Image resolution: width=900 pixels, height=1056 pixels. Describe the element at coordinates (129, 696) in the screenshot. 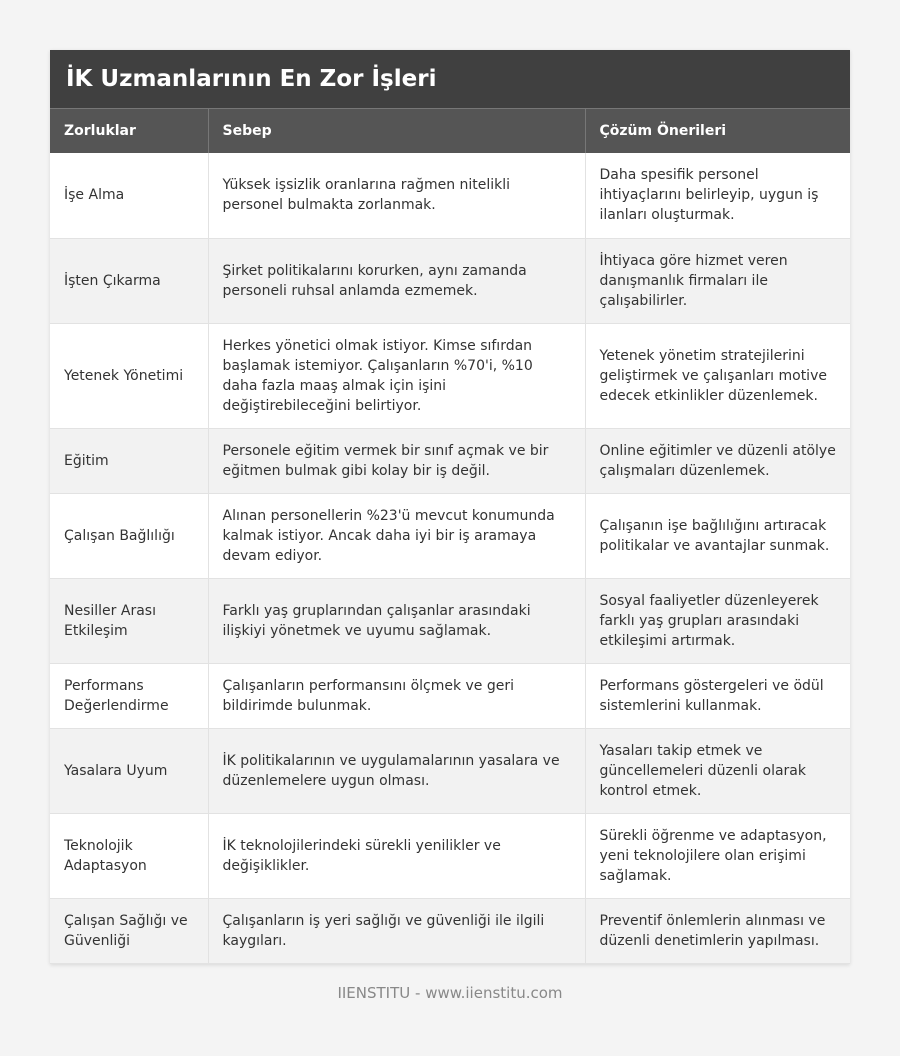

I see `cell-challenge: Performans Değerlendirme` at that location.